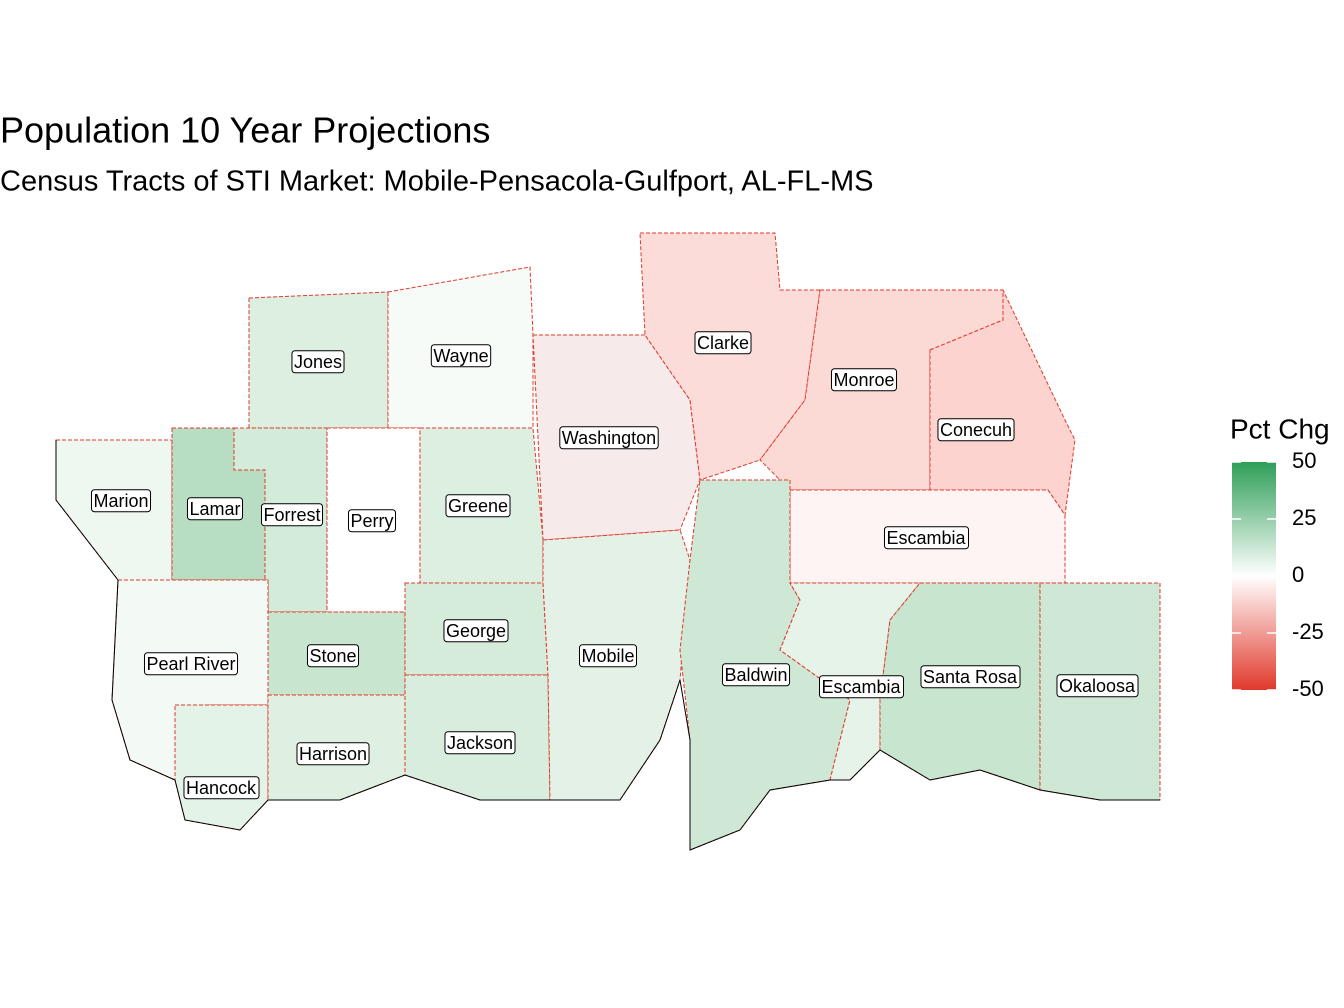 The image size is (1344, 1008). I want to click on county-name: Marion, so click(120, 501).